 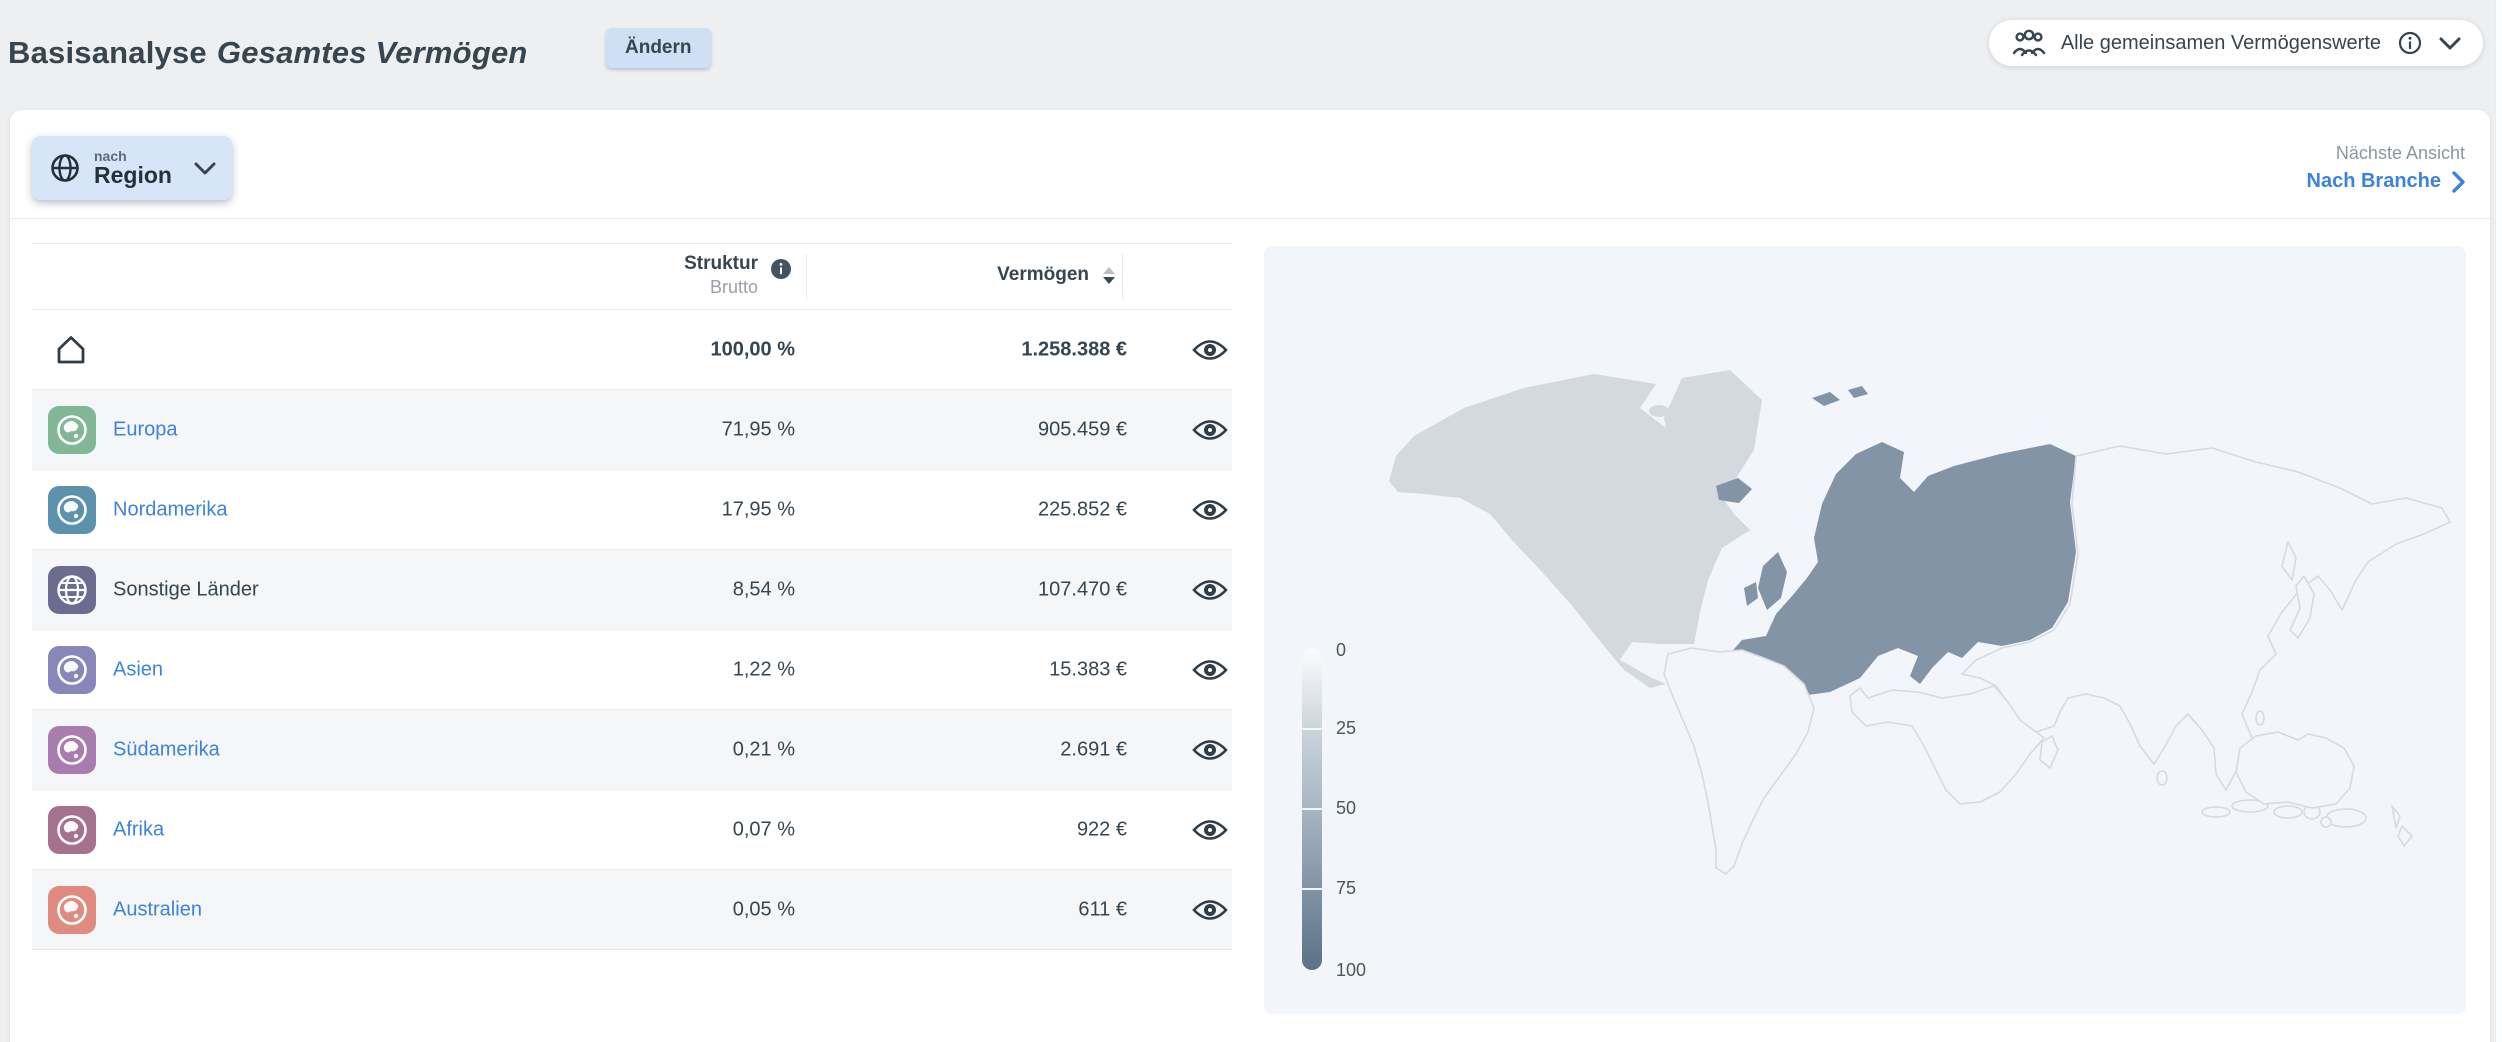 I want to click on assets-value: 2.691 €, so click(x=1093, y=749).